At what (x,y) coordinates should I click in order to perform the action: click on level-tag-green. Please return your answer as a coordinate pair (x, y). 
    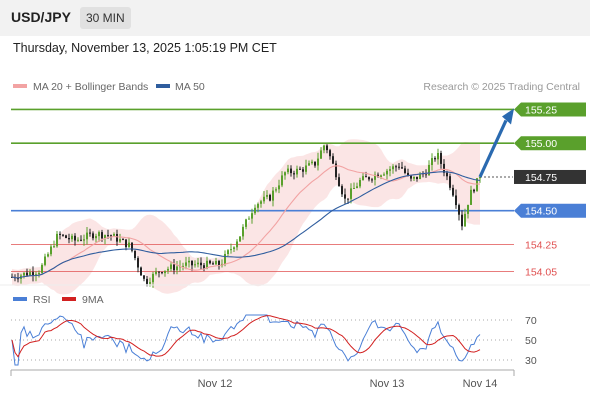
    Looking at the image, I should click on (550, 143).